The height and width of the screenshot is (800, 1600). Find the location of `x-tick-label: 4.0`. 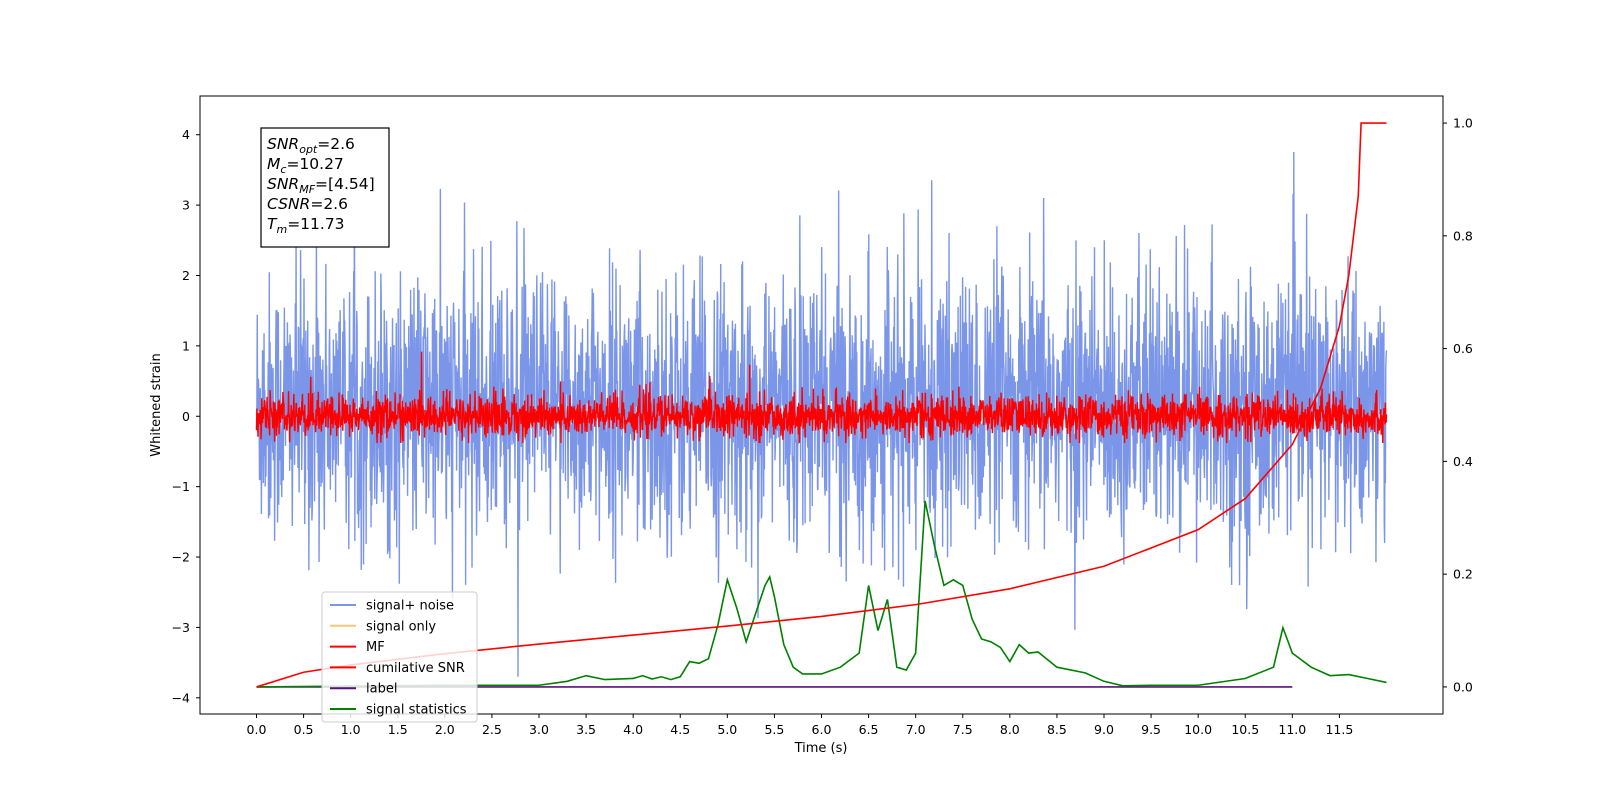

x-tick-label: 4.0 is located at coordinates (633, 729).